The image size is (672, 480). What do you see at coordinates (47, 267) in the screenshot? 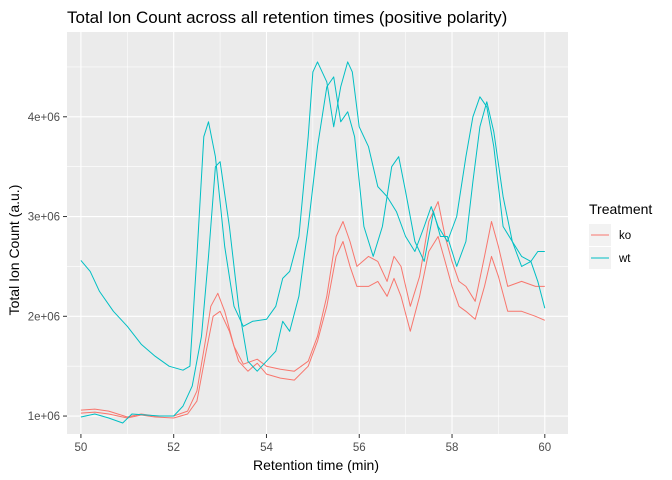
I see `y-axis-ticks: 1e+06 2e+06 3e+06 4e+06` at bounding box center [47, 267].